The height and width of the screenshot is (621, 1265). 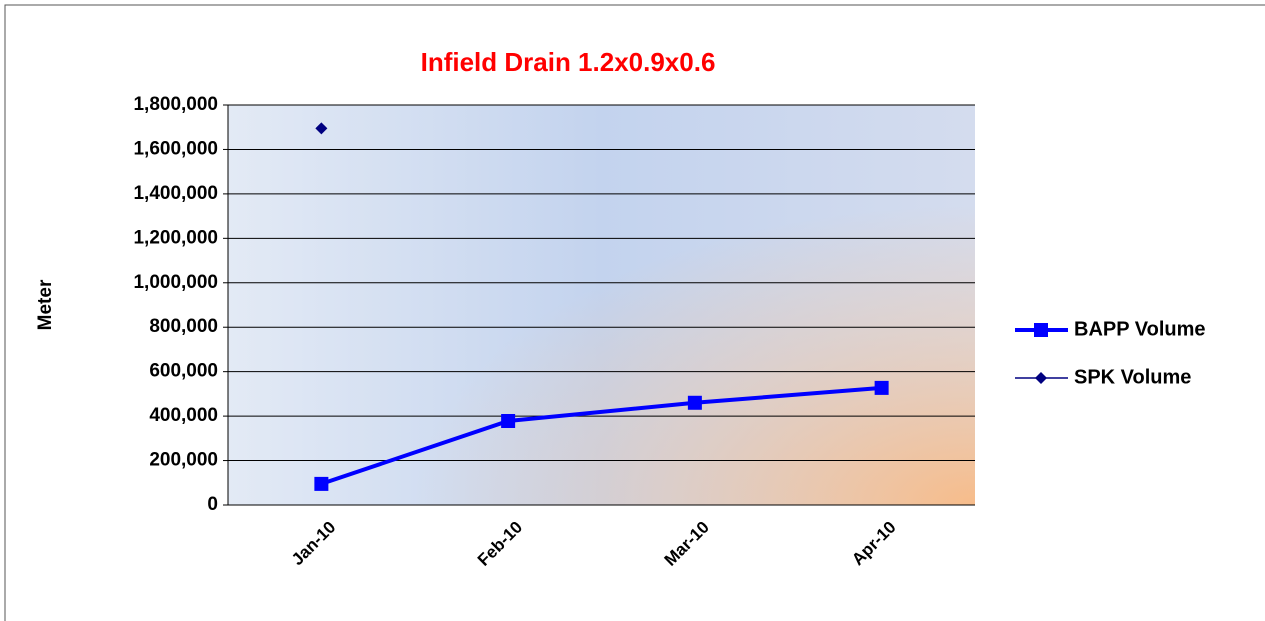 What do you see at coordinates (175, 282) in the screenshot?
I see `y-tick-label: 1,000,000` at bounding box center [175, 282].